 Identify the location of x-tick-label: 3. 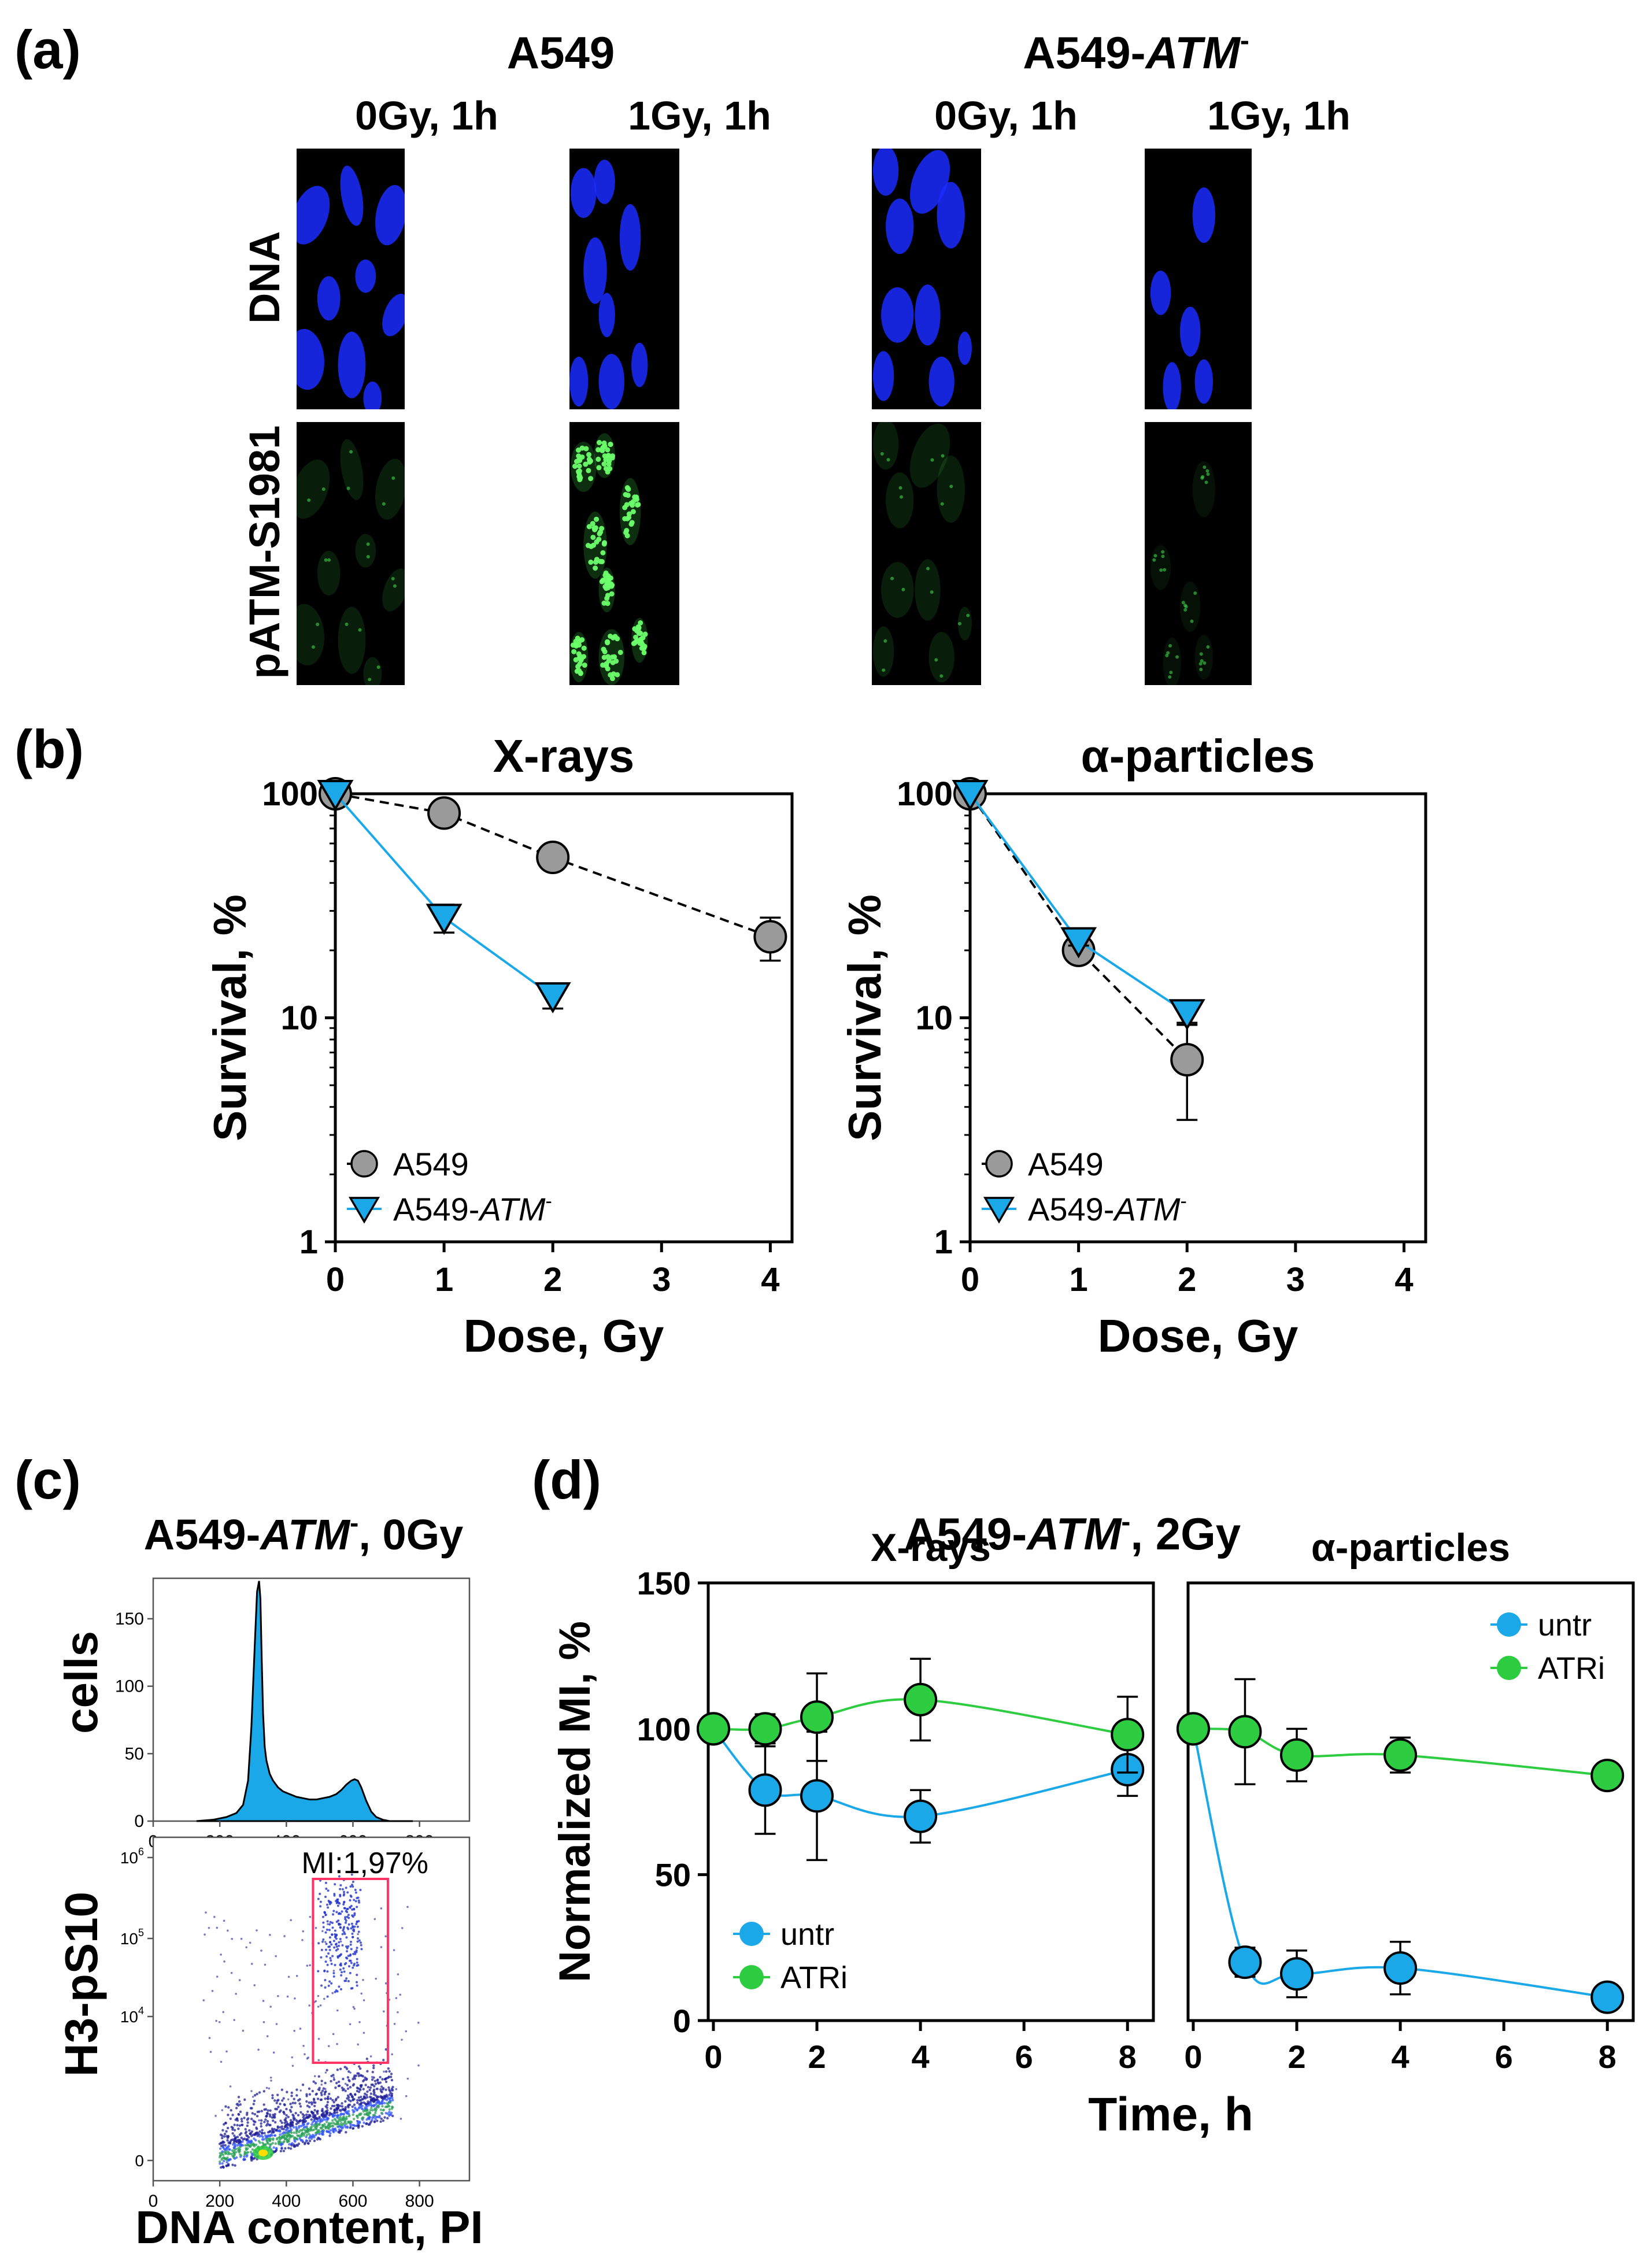
(662, 1279).